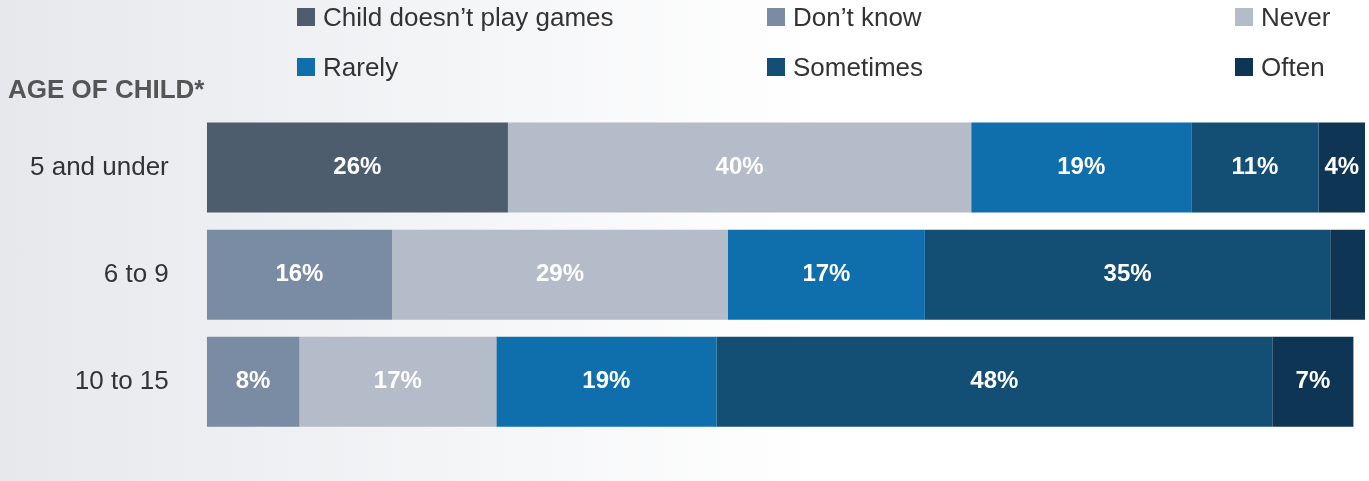 This screenshot has width=1369, height=481. I want to click on data-label: 29%, so click(560, 273).